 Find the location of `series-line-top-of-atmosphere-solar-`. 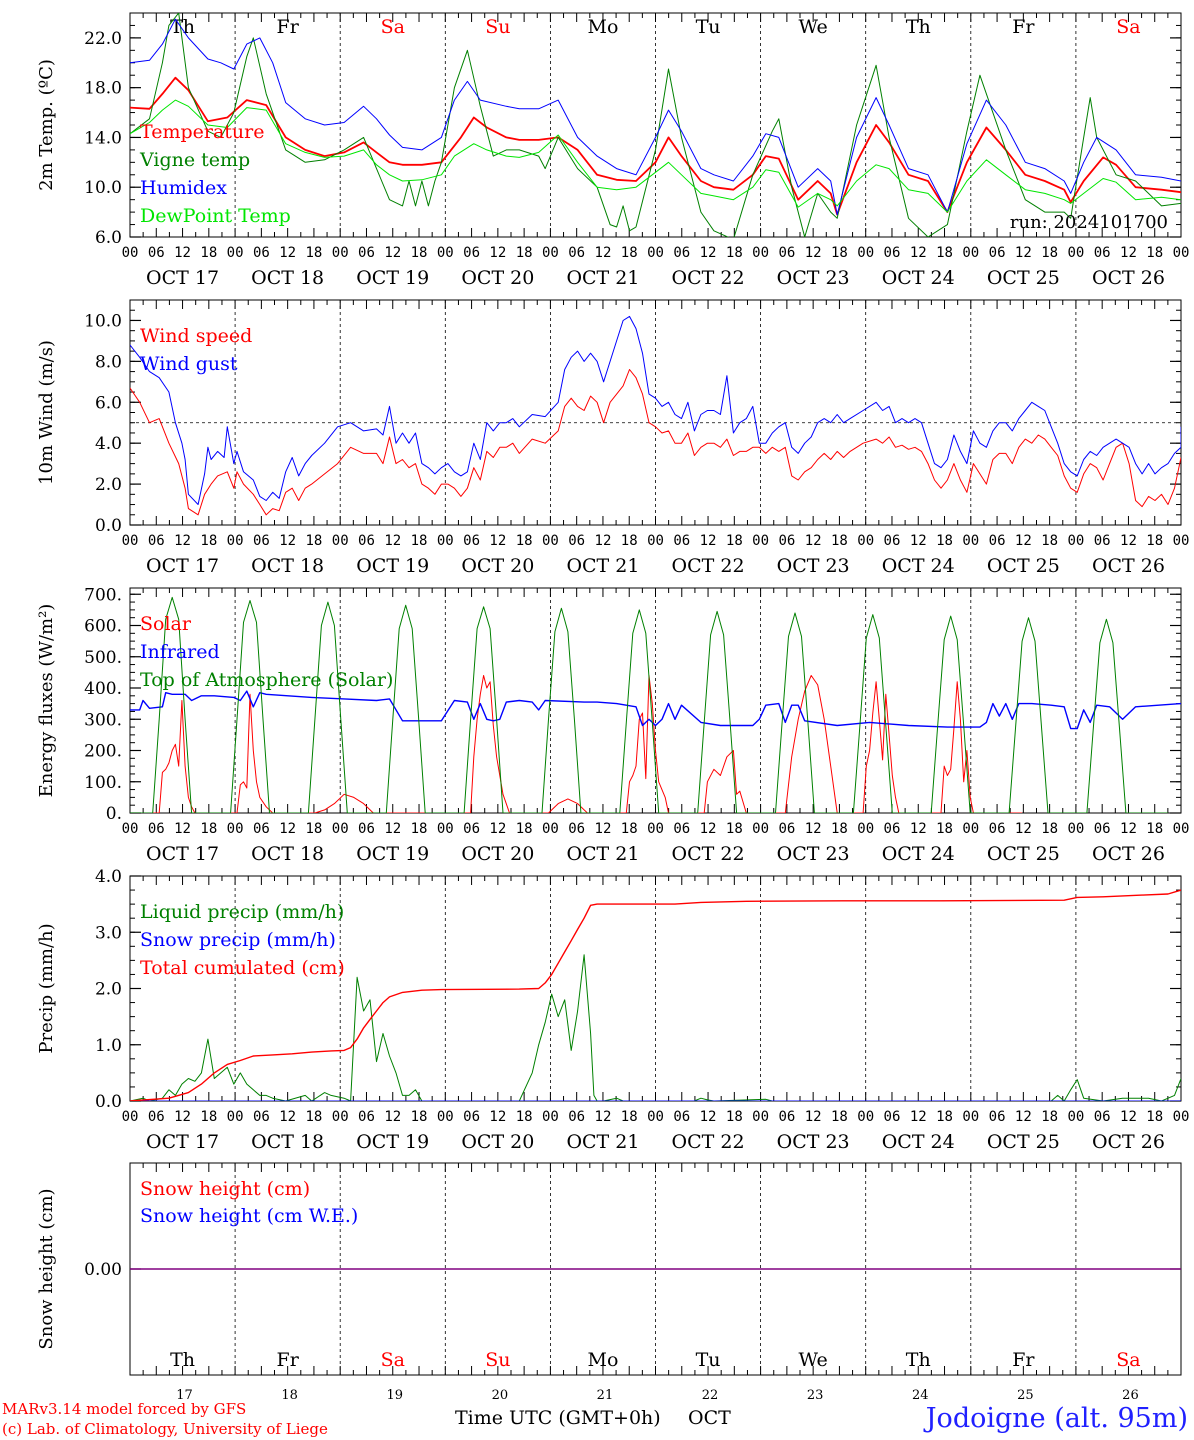

series-line-top-of-atmosphere-solar- is located at coordinates (649, 704).